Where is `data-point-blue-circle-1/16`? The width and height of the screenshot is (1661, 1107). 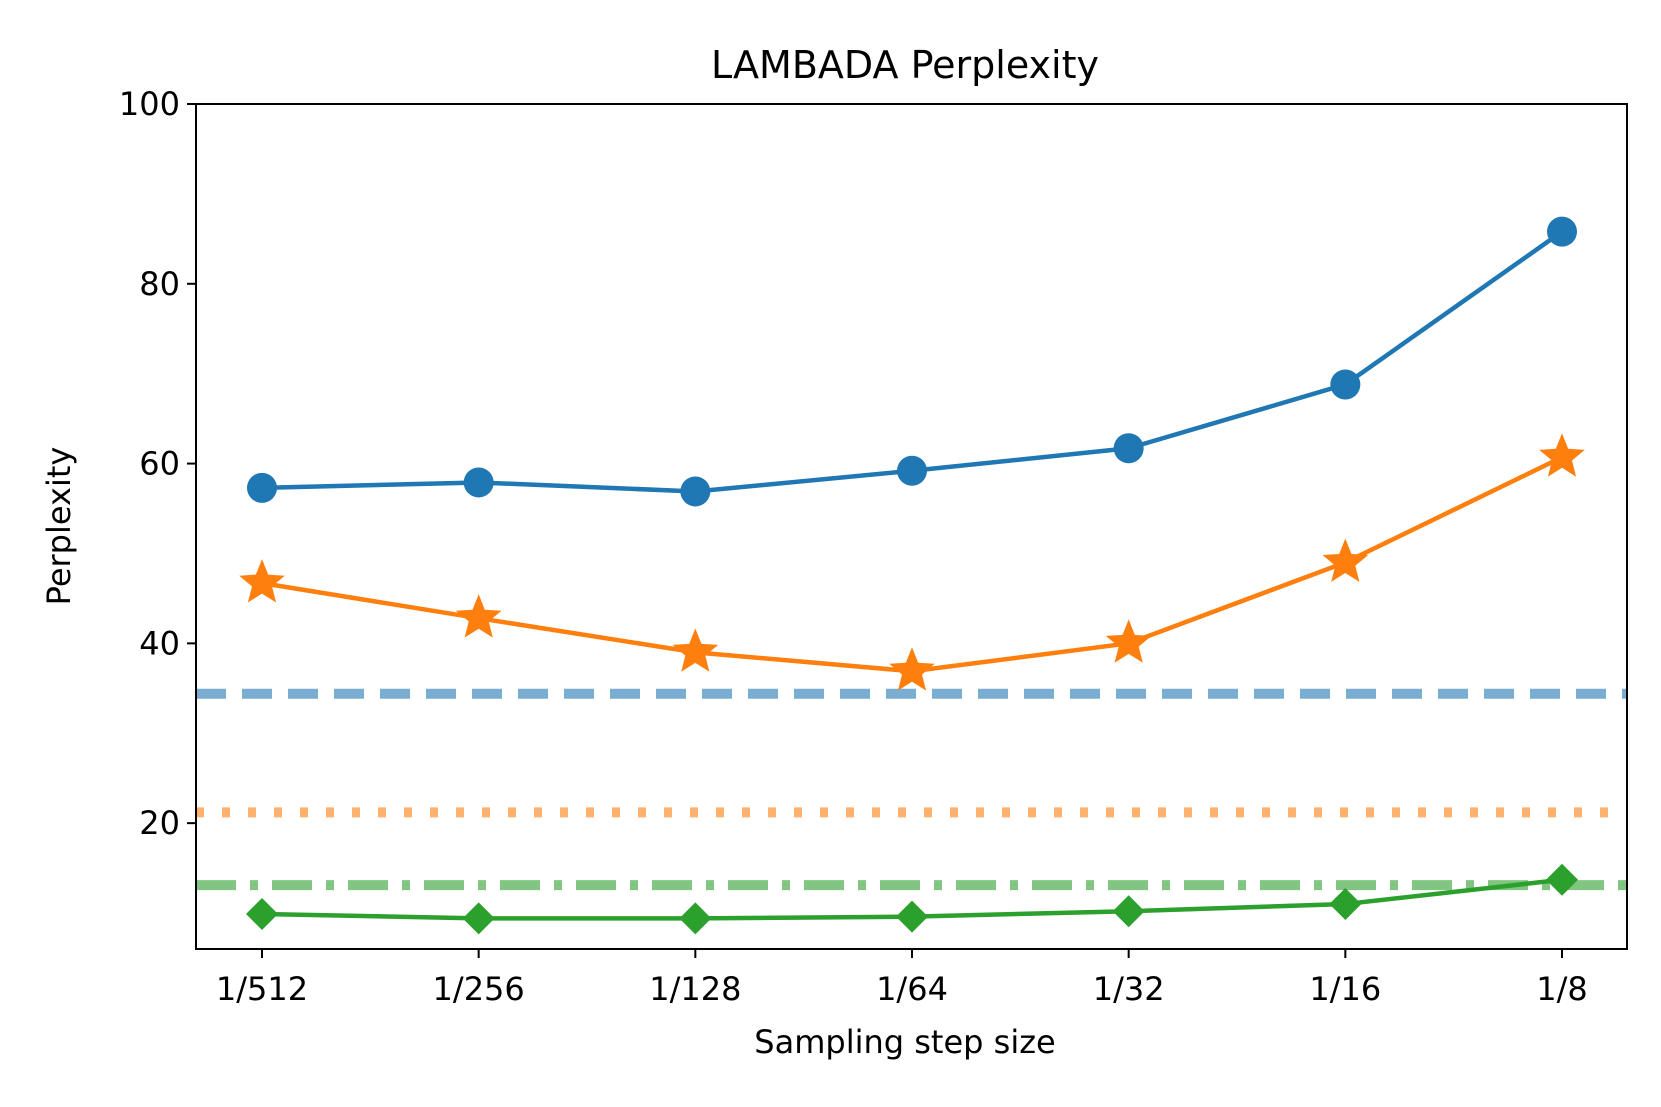
data-point-blue-circle-1/16 is located at coordinates (1345, 384).